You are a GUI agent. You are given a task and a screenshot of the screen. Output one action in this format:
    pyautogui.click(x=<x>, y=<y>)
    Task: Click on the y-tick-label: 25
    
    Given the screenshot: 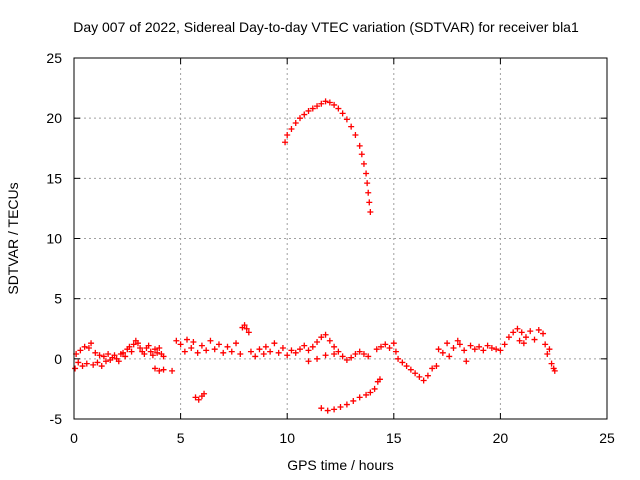 What is the action you would take?
    pyautogui.click(x=54, y=58)
    